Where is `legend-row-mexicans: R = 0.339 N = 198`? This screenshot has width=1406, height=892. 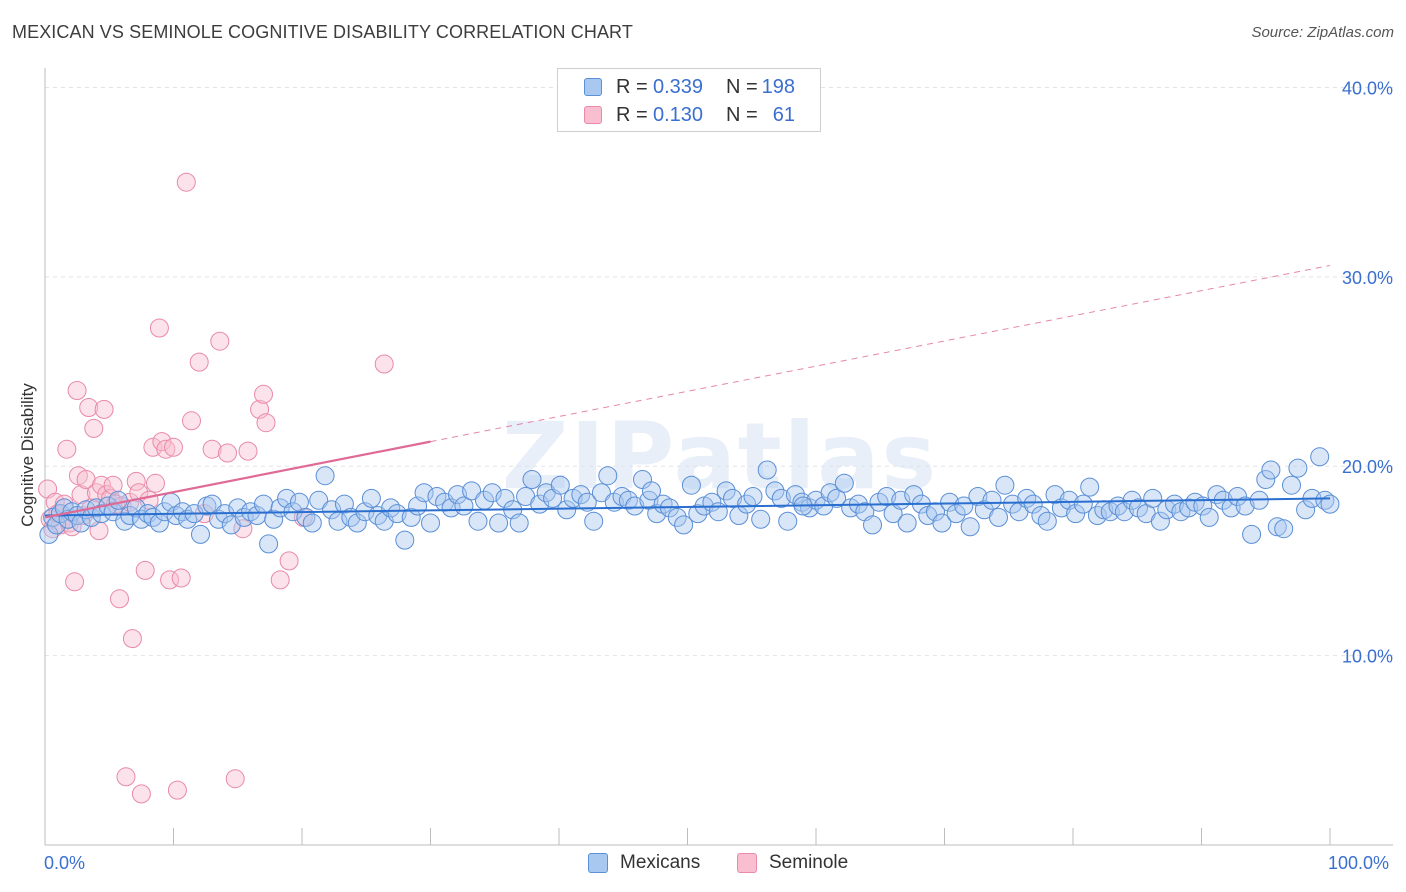
legend-row-mexicans: R = 0.339 N = 198 is located at coordinates (689, 87).